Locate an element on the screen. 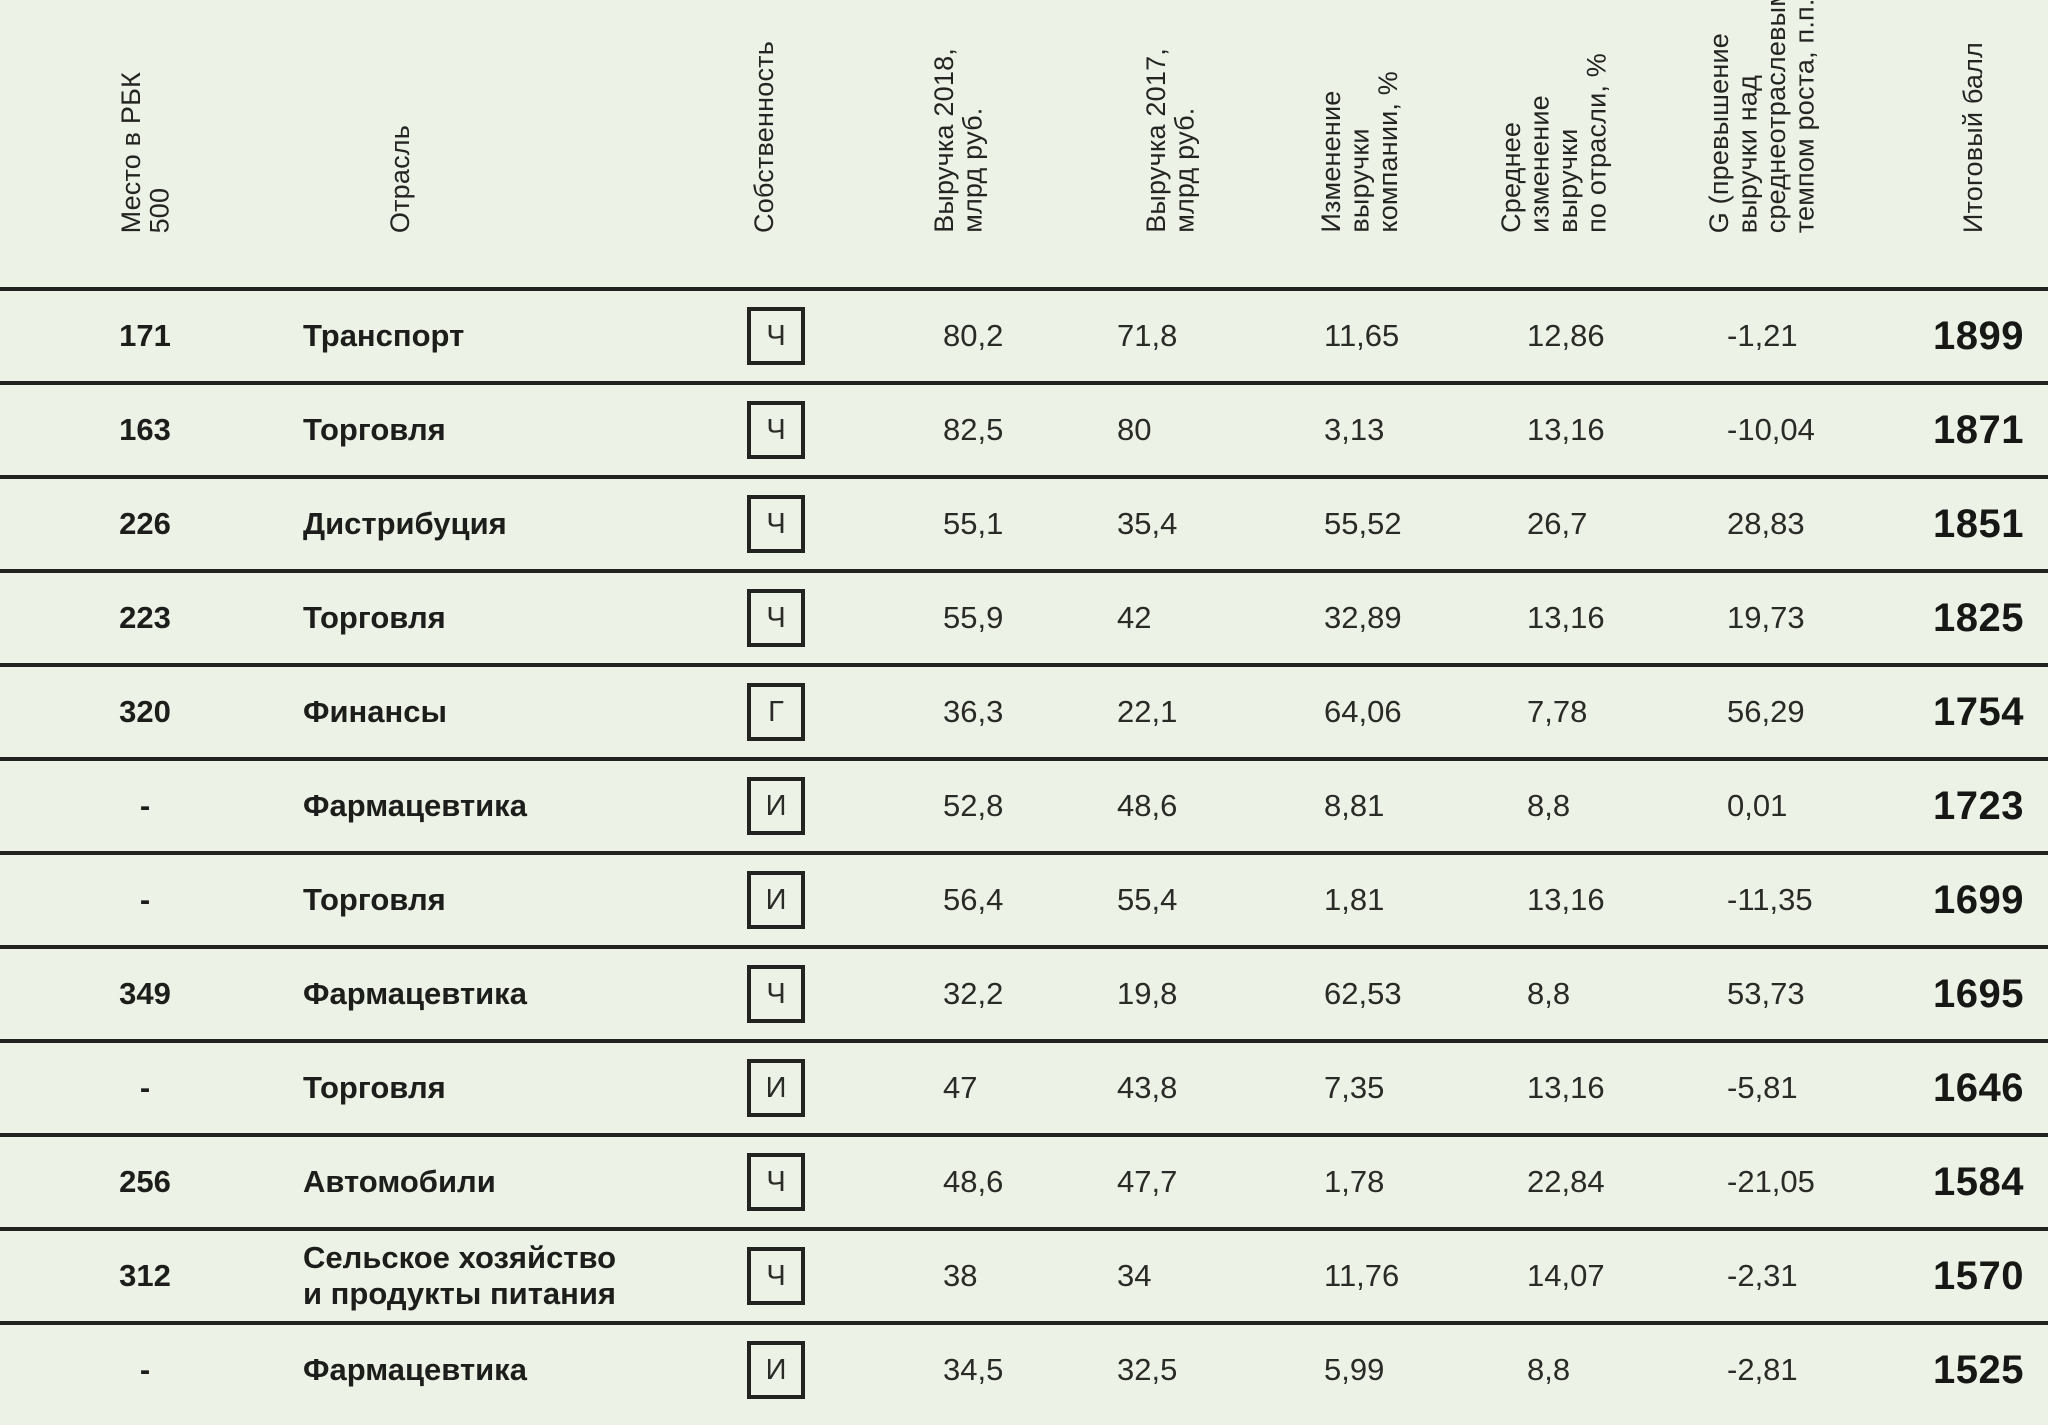 This screenshot has height=1425, width=2048. cell-revenue-2017: 43,8 is located at coordinates (1147, 1087).